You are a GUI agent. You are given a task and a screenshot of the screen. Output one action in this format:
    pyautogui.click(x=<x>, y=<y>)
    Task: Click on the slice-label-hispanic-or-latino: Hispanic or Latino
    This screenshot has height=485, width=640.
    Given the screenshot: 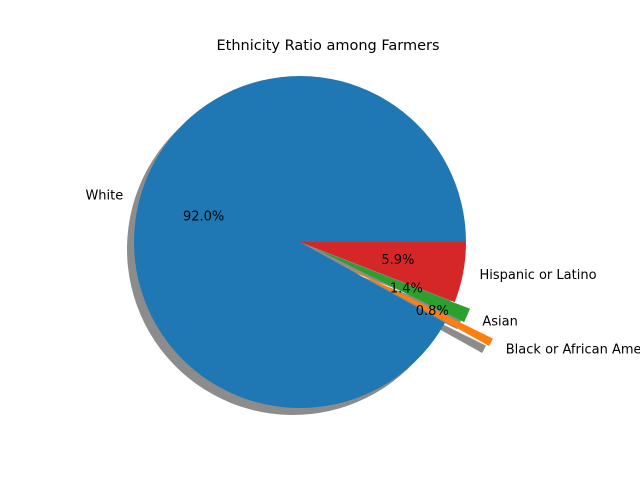 What is the action you would take?
    pyautogui.click(x=537, y=275)
    